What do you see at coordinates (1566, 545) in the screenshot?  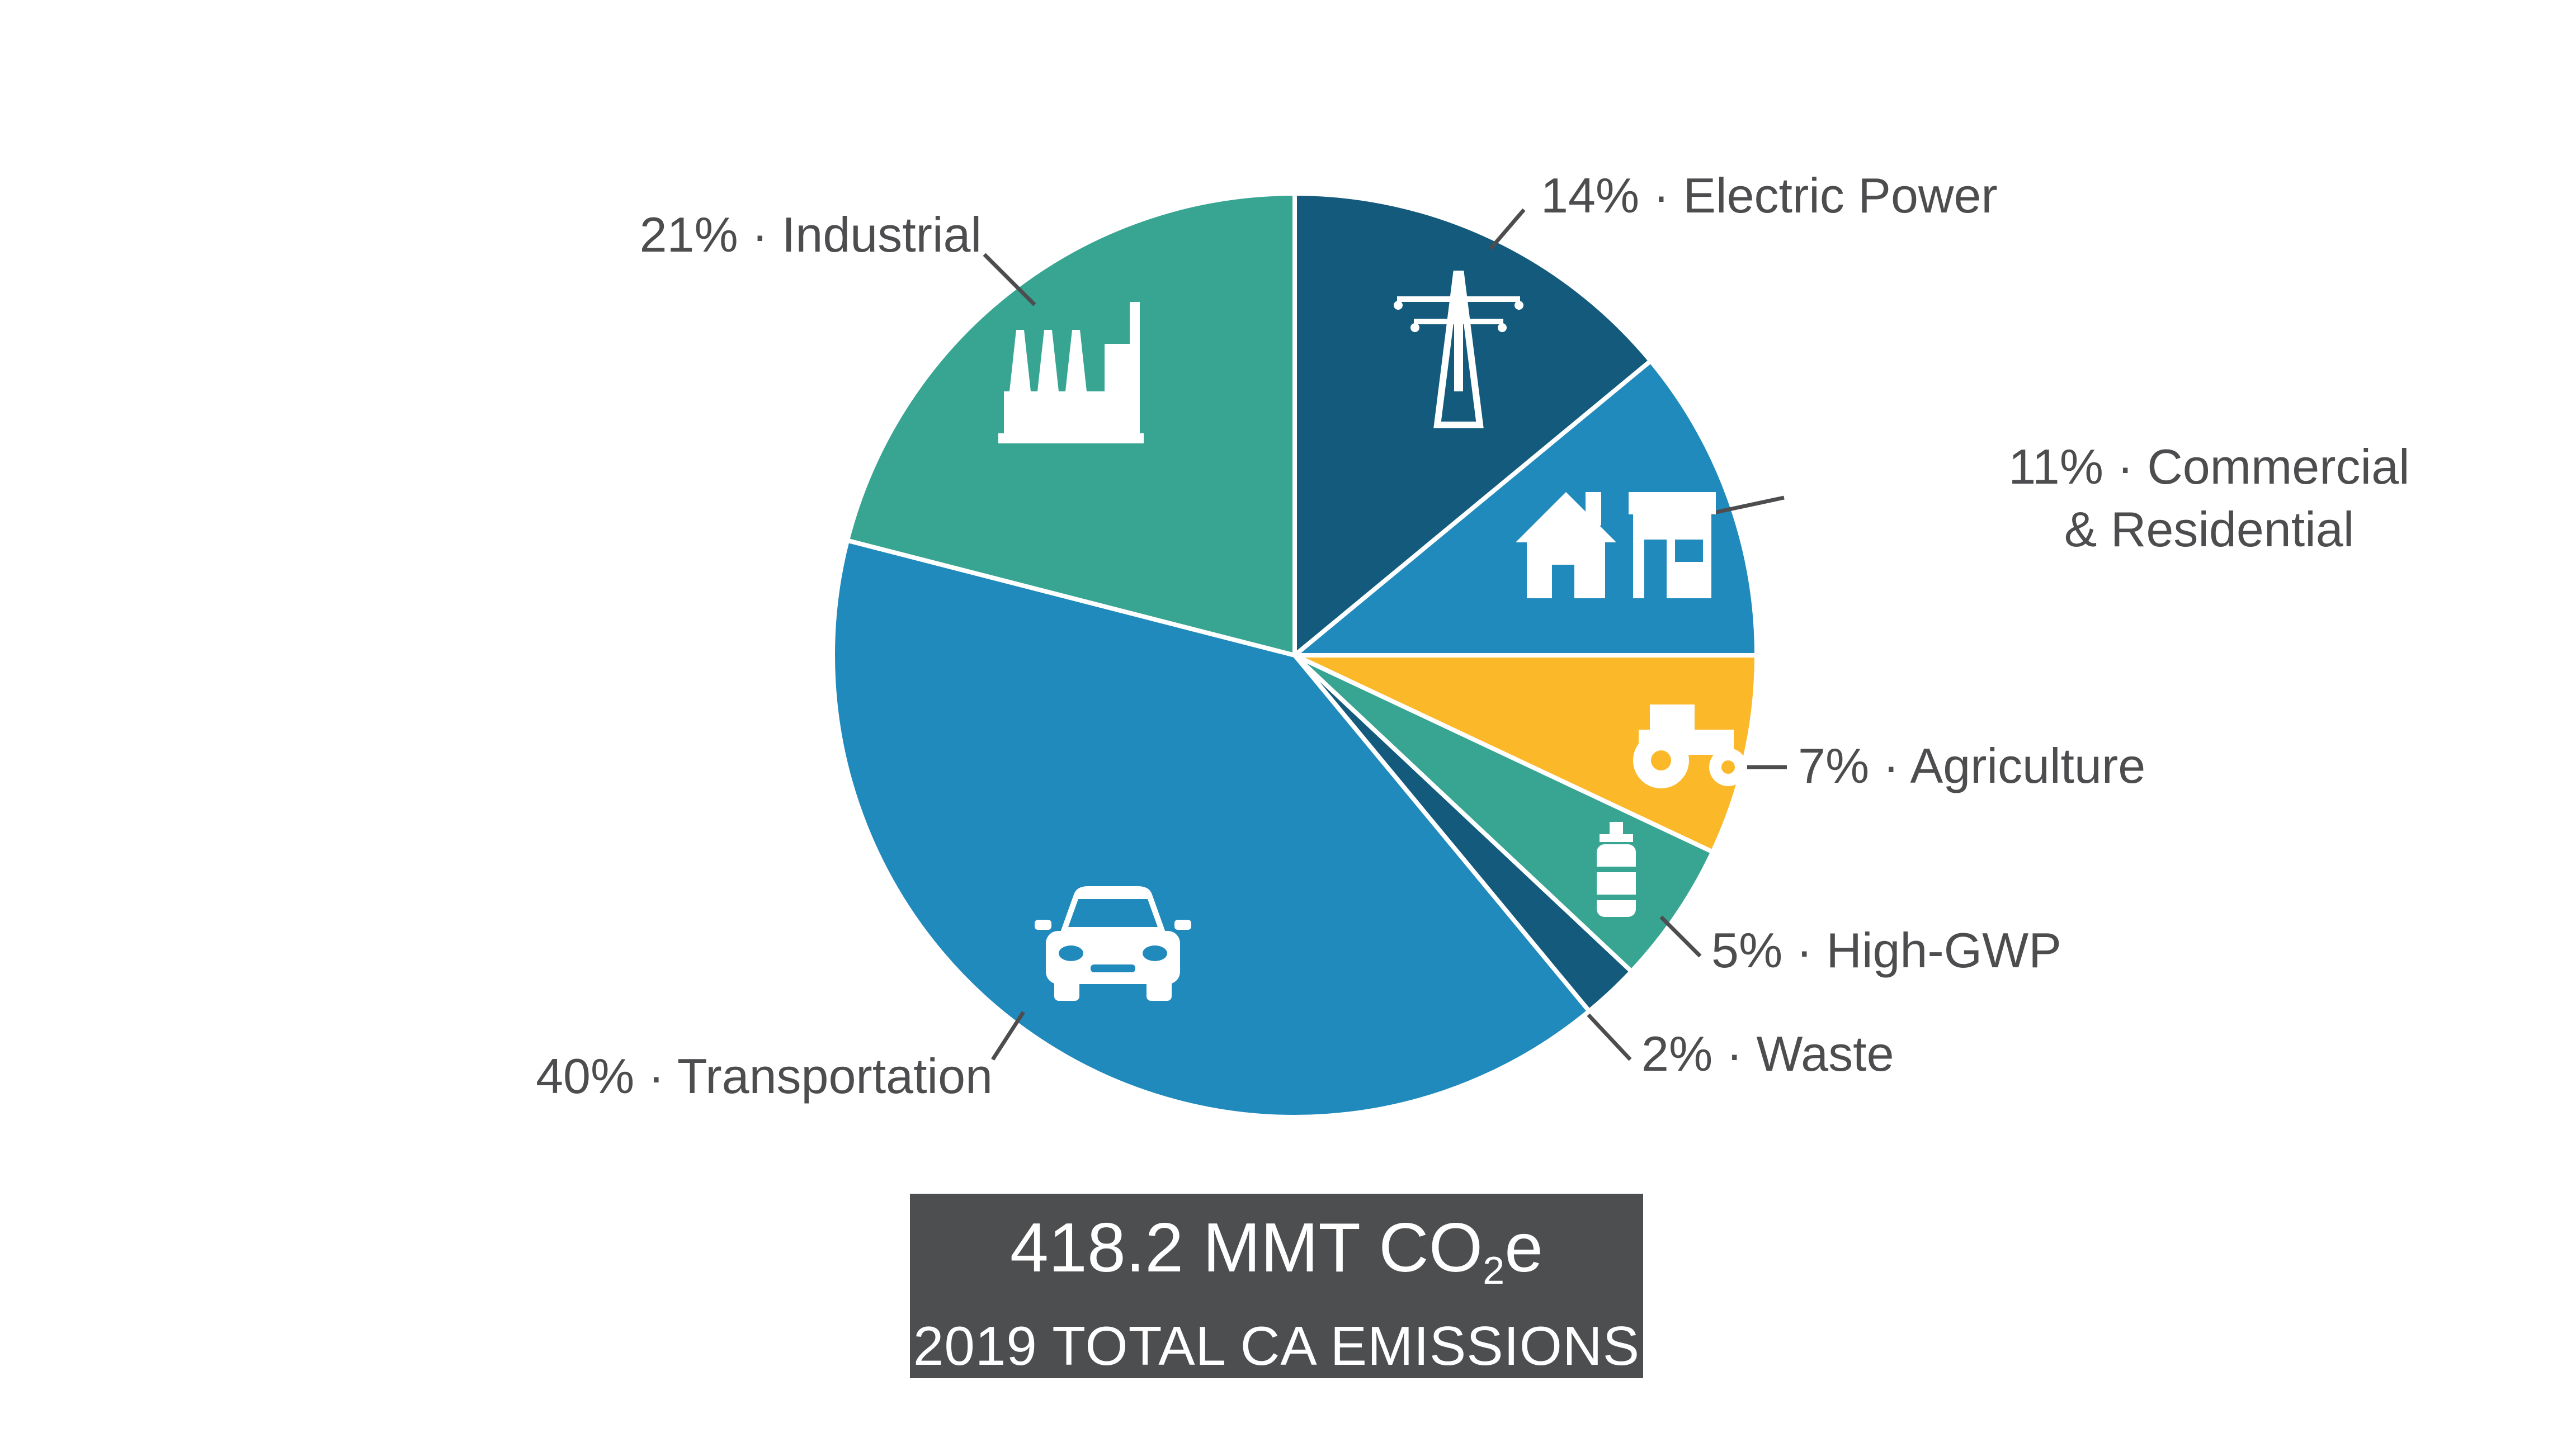 I see `house-icon` at bounding box center [1566, 545].